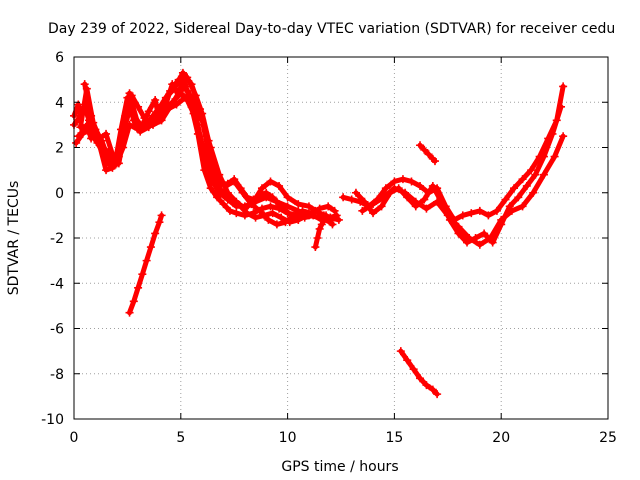  I want to click on series-band, so click(419, 372).